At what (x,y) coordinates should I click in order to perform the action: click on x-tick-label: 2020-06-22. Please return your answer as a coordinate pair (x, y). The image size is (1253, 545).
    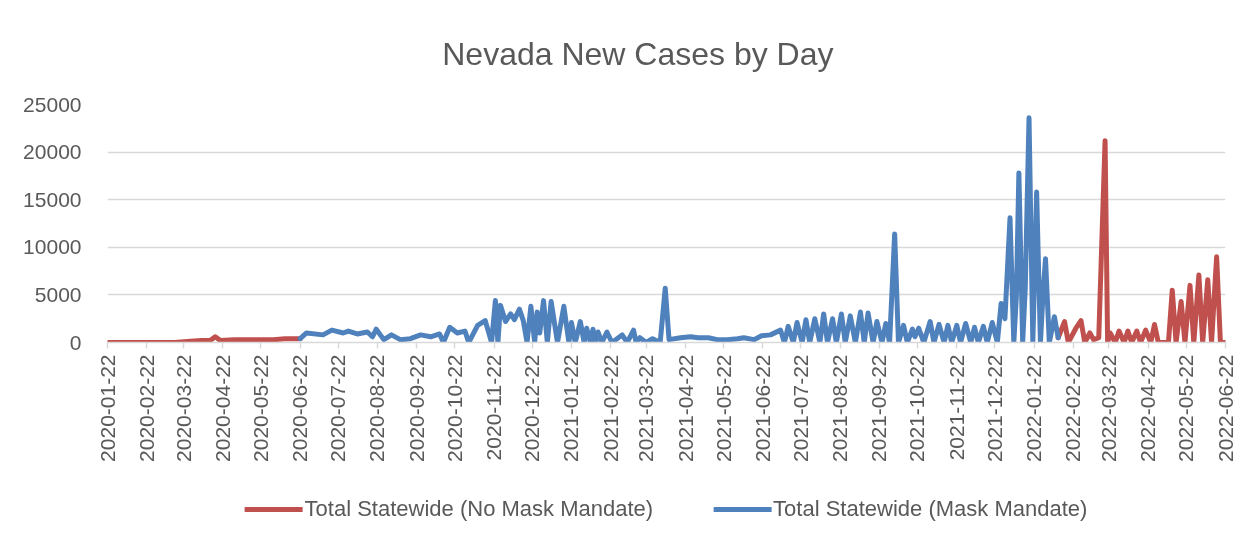
    Looking at the image, I should click on (300, 408).